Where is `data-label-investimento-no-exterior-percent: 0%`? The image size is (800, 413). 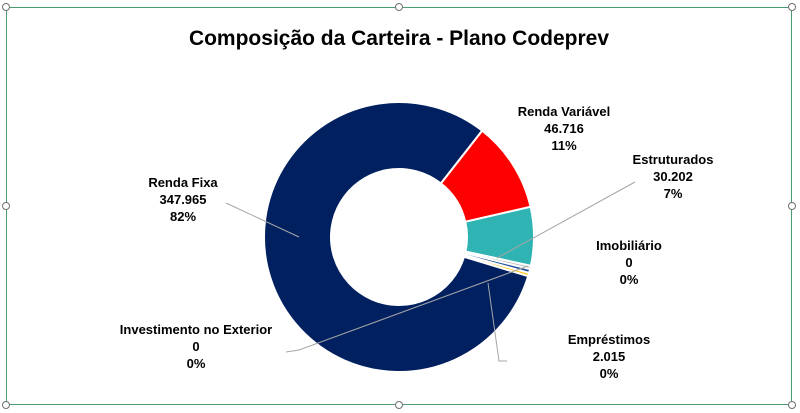
data-label-investimento-no-exterior-percent: 0% is located at coordinates (196, 363).